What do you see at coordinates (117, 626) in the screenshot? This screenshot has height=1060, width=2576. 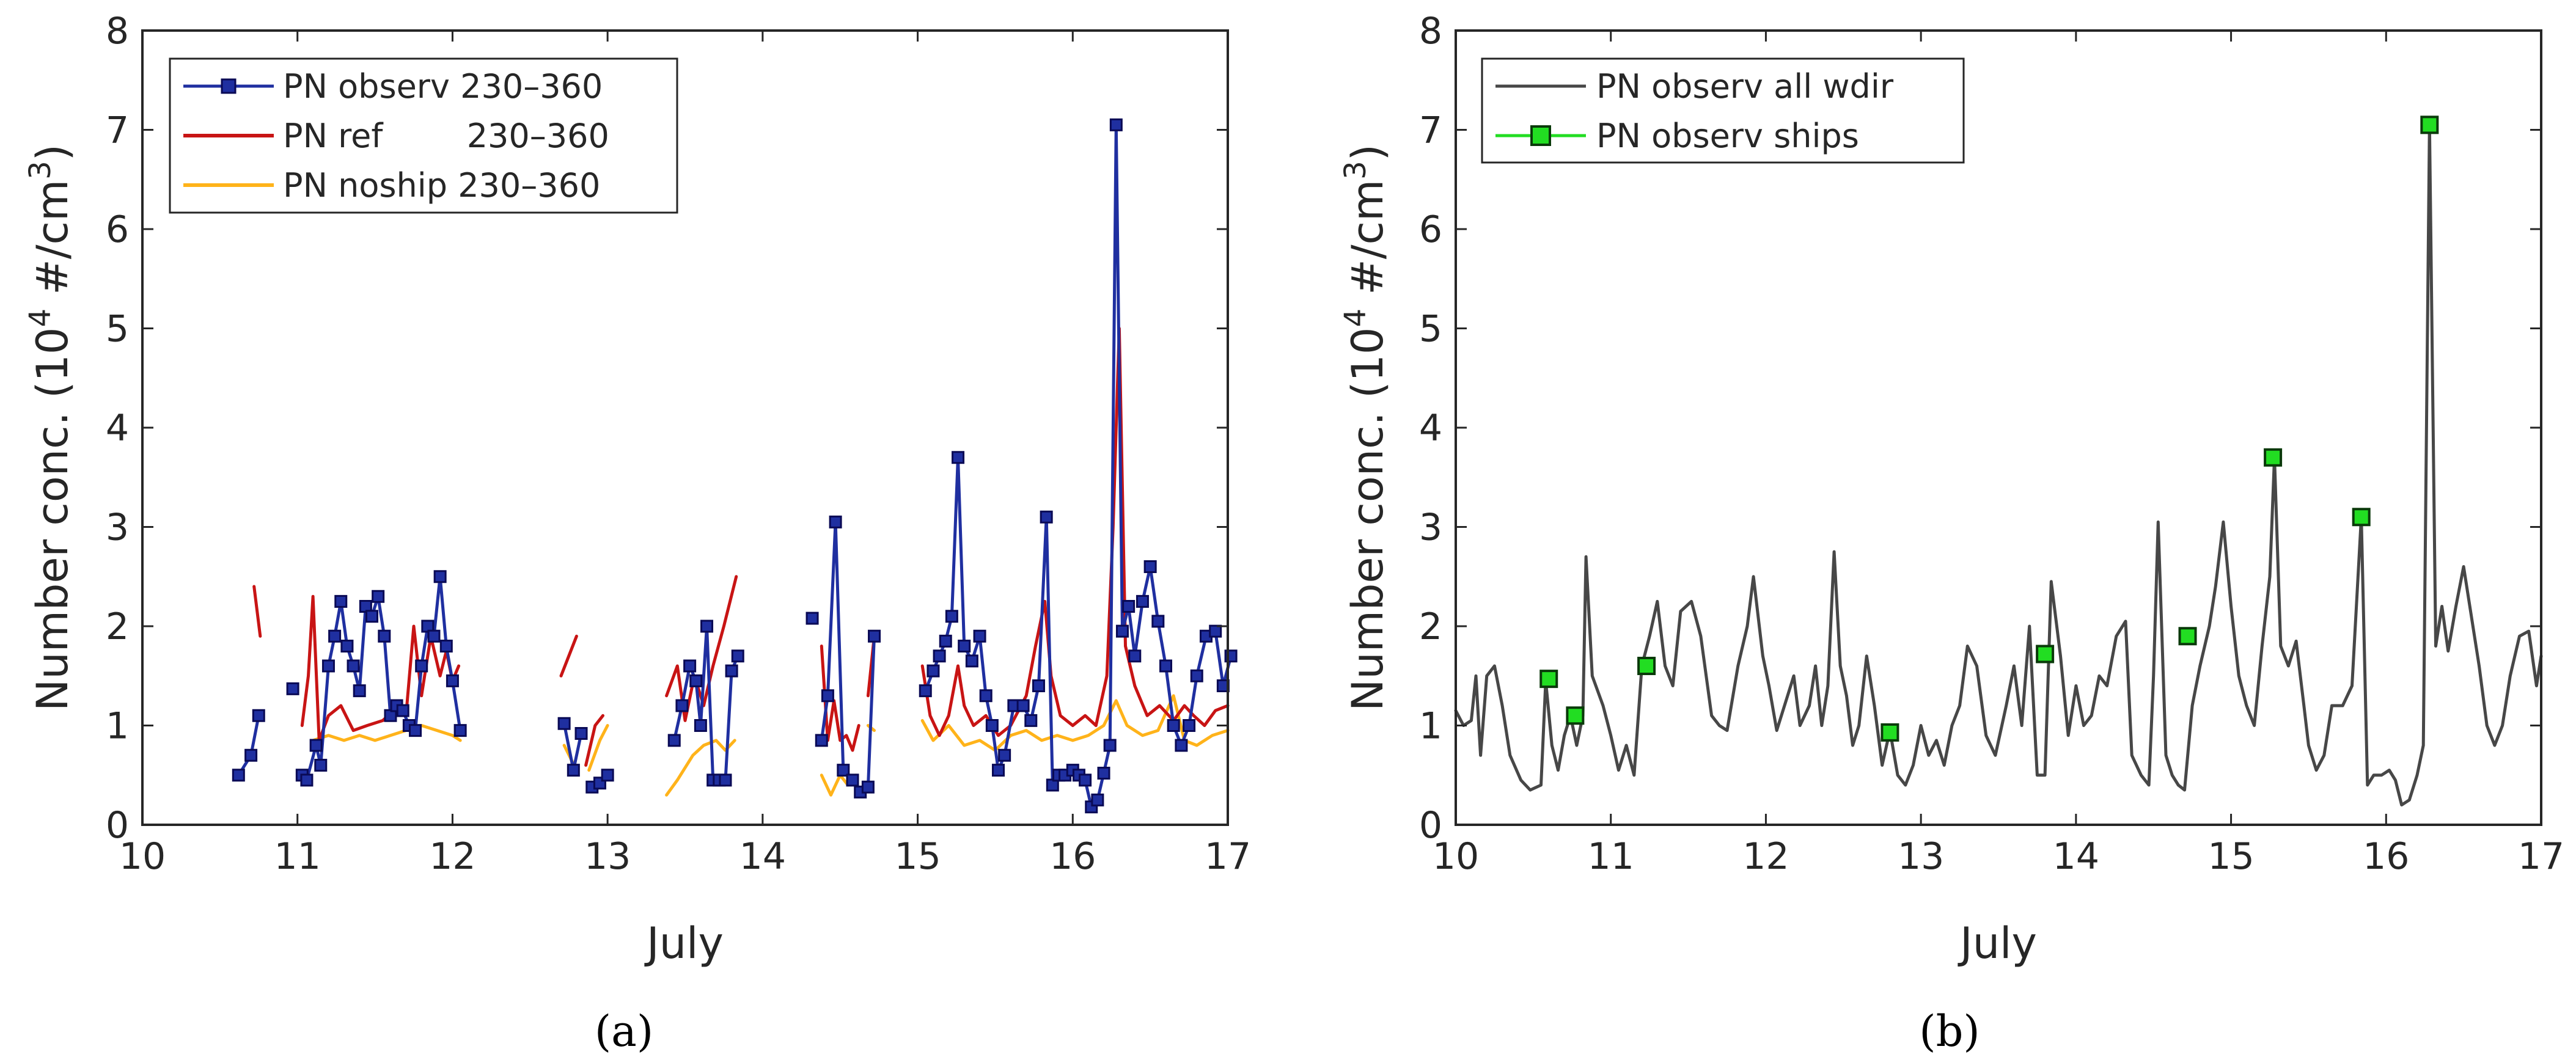 I see `panel-a-ytick-label: 2` at bounding box center [117, 626].